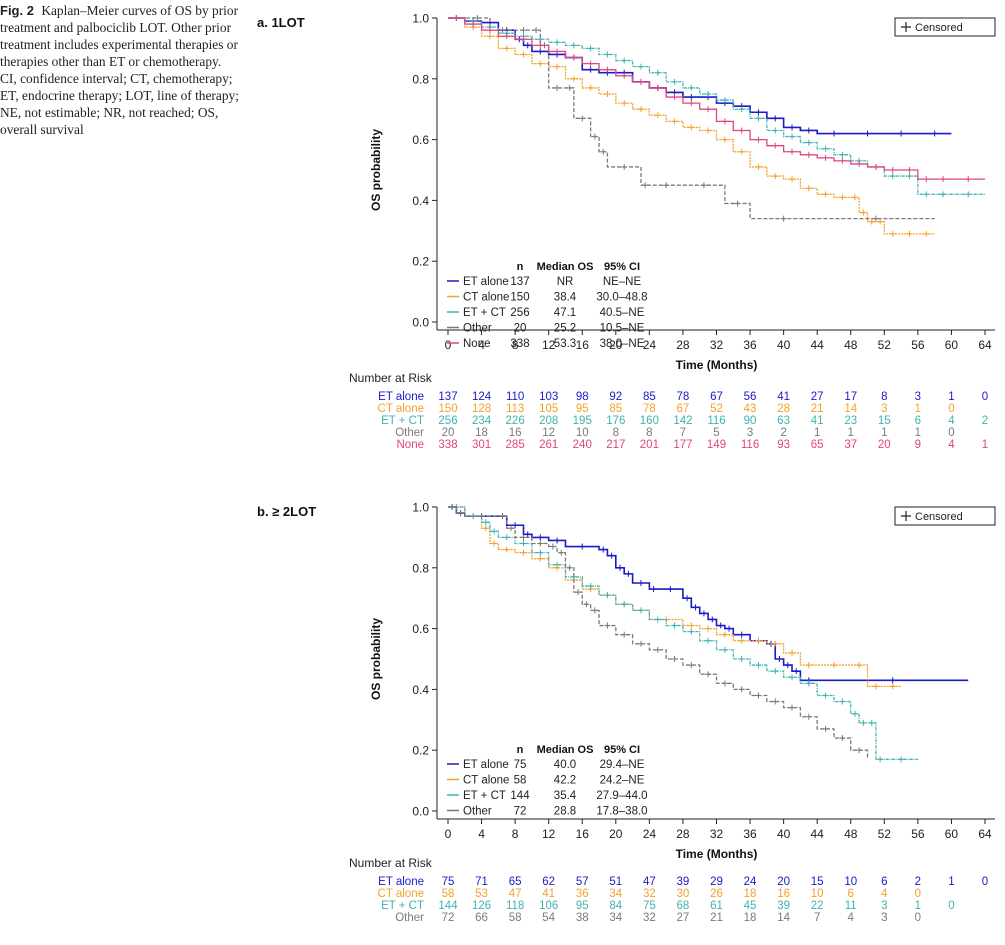 The image size is (1005, 945). What do you see at coordinates (783, 445) in the screenshot?
I see `risk-count: 93` at bounding box center [783, 445].